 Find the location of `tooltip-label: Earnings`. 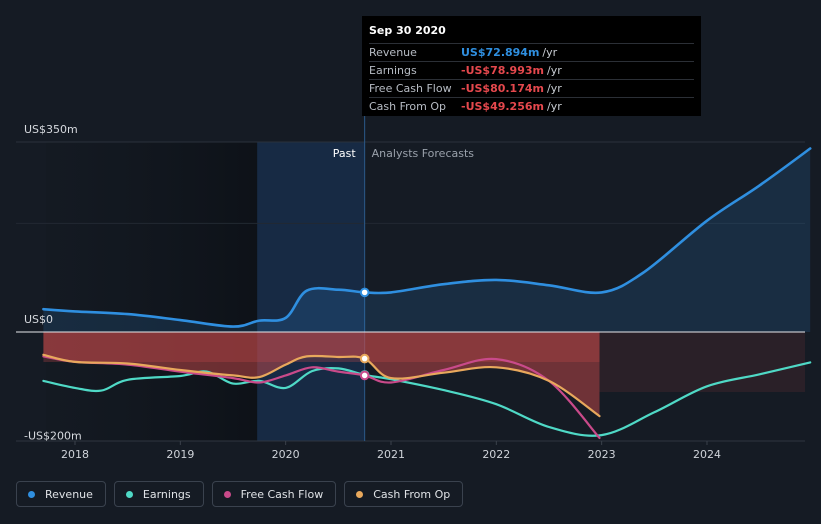

tooltip-label: Earnings is located at coordinates (393, 70).